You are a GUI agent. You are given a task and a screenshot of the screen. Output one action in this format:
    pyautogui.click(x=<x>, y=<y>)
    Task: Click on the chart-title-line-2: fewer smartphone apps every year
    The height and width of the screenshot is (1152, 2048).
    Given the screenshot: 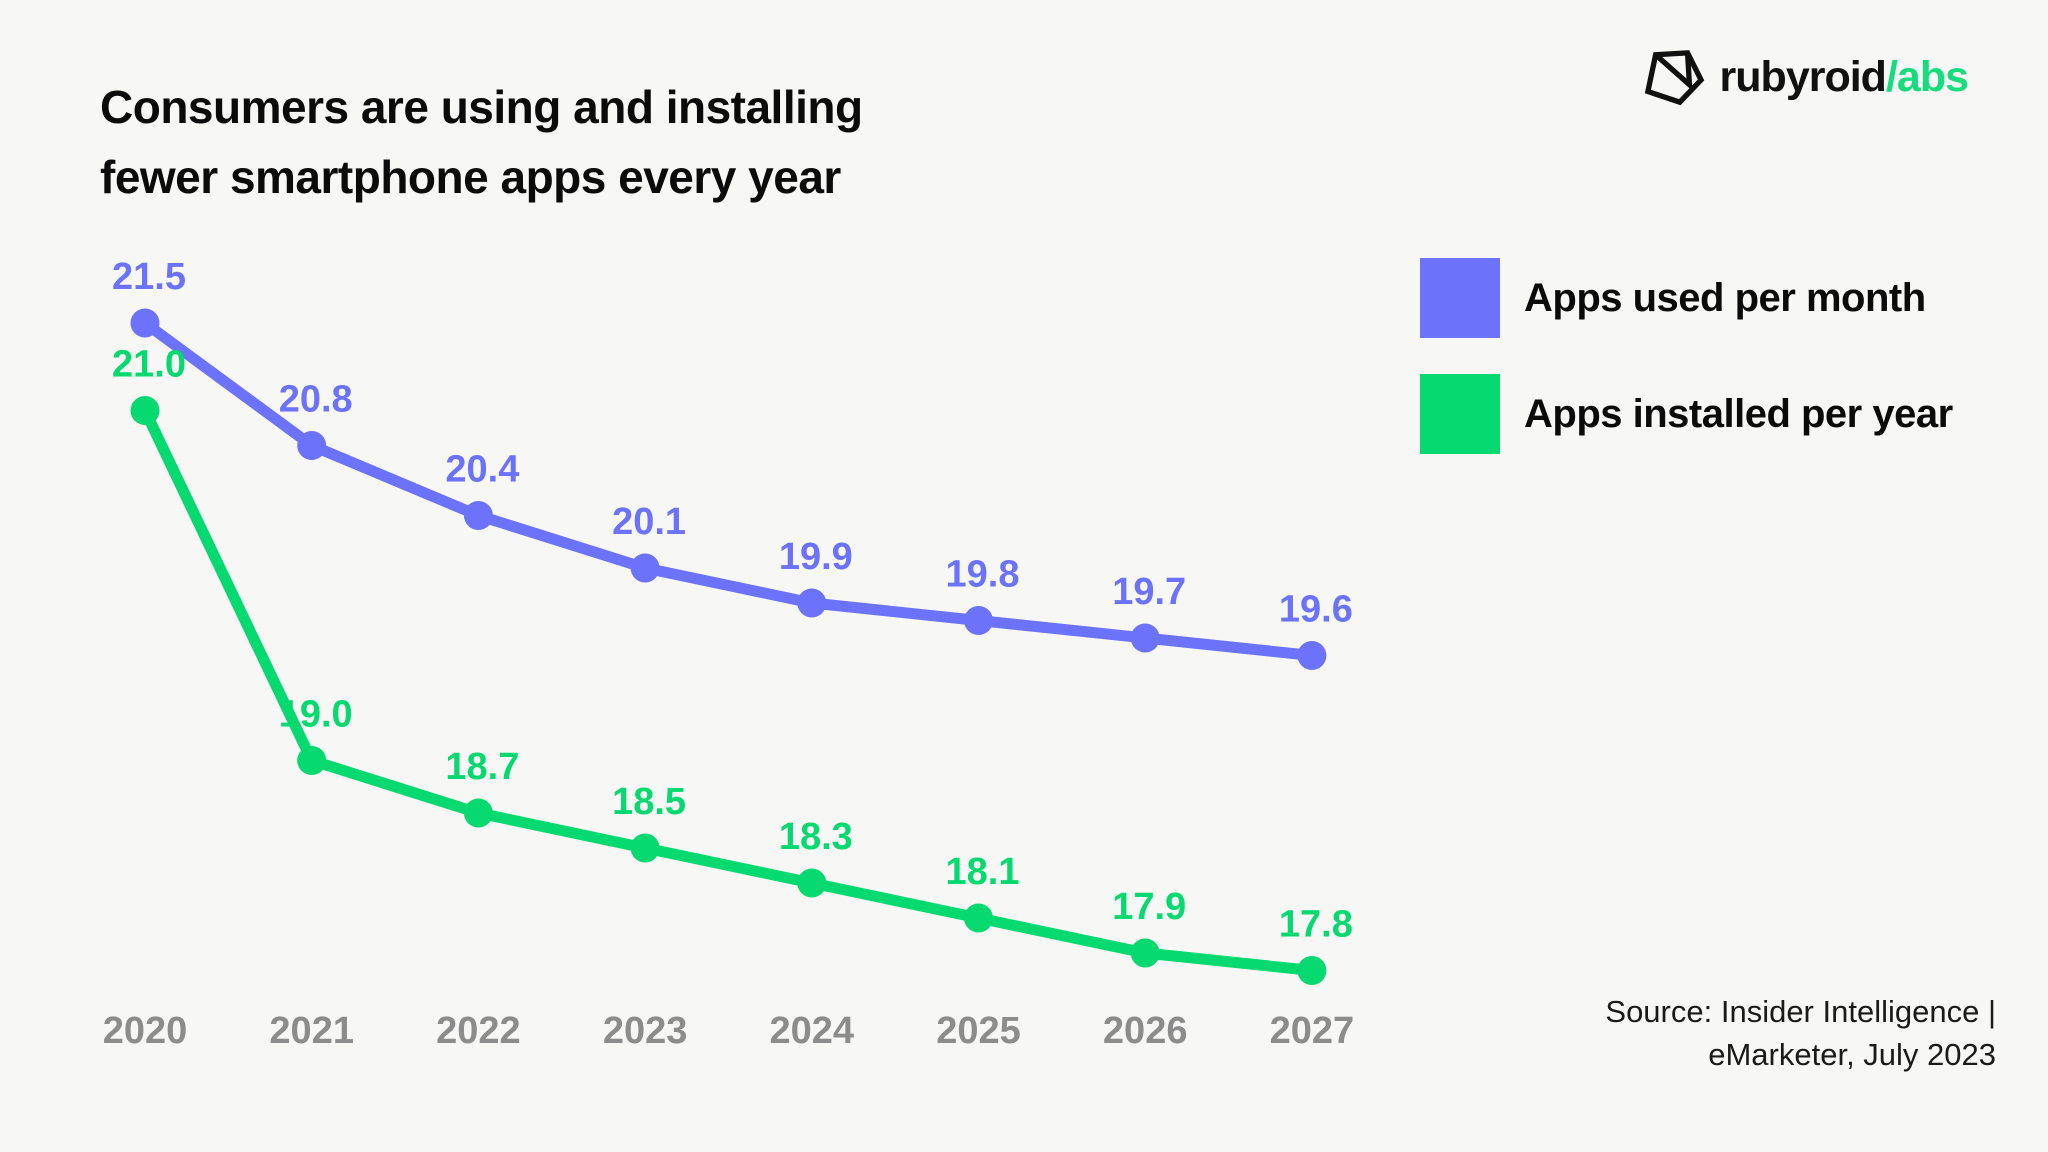 What is the action you would take?
    pyautogui.click(x=470, y=177)
    